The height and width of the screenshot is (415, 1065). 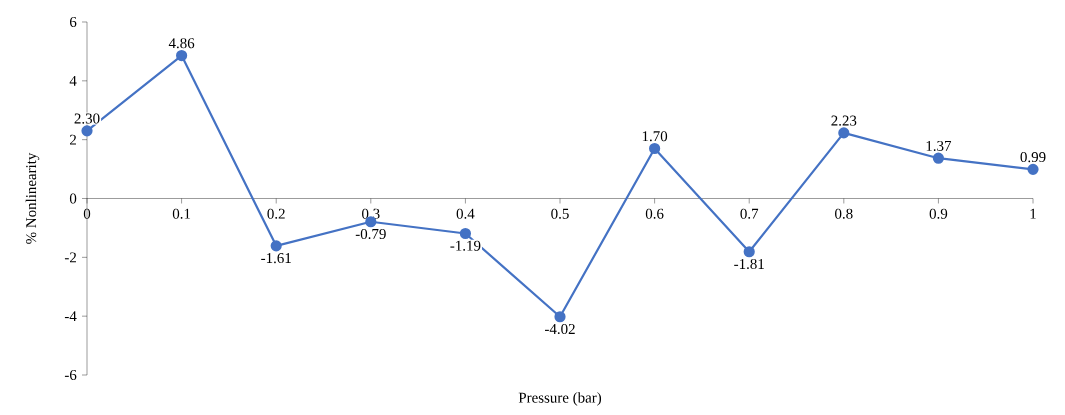 What do you see at coordinates (844, 120) in the screenshot?
I see `data-label: 2.23` at bounding box center [844, 120].